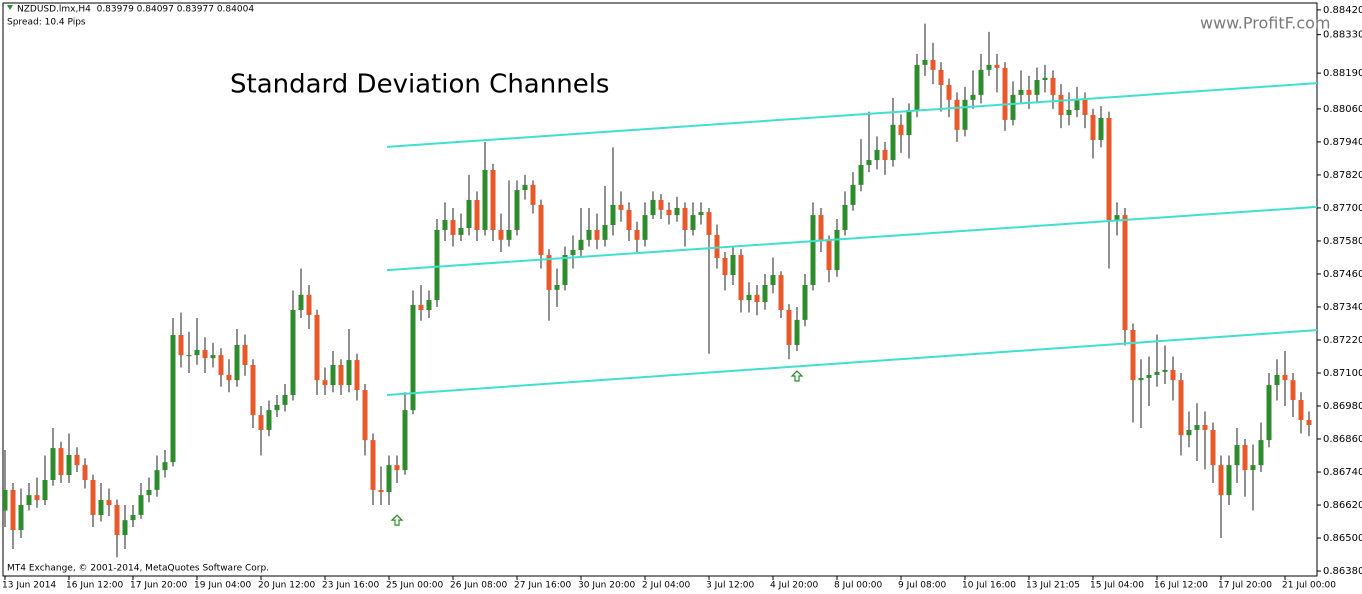 The height and width of the screenshot is (594, 1362). What do you see at coordinates (46, 23) in the screenshot?
I see `spread: Spread: 10.4 Pips` at bounding box center [46, 23].